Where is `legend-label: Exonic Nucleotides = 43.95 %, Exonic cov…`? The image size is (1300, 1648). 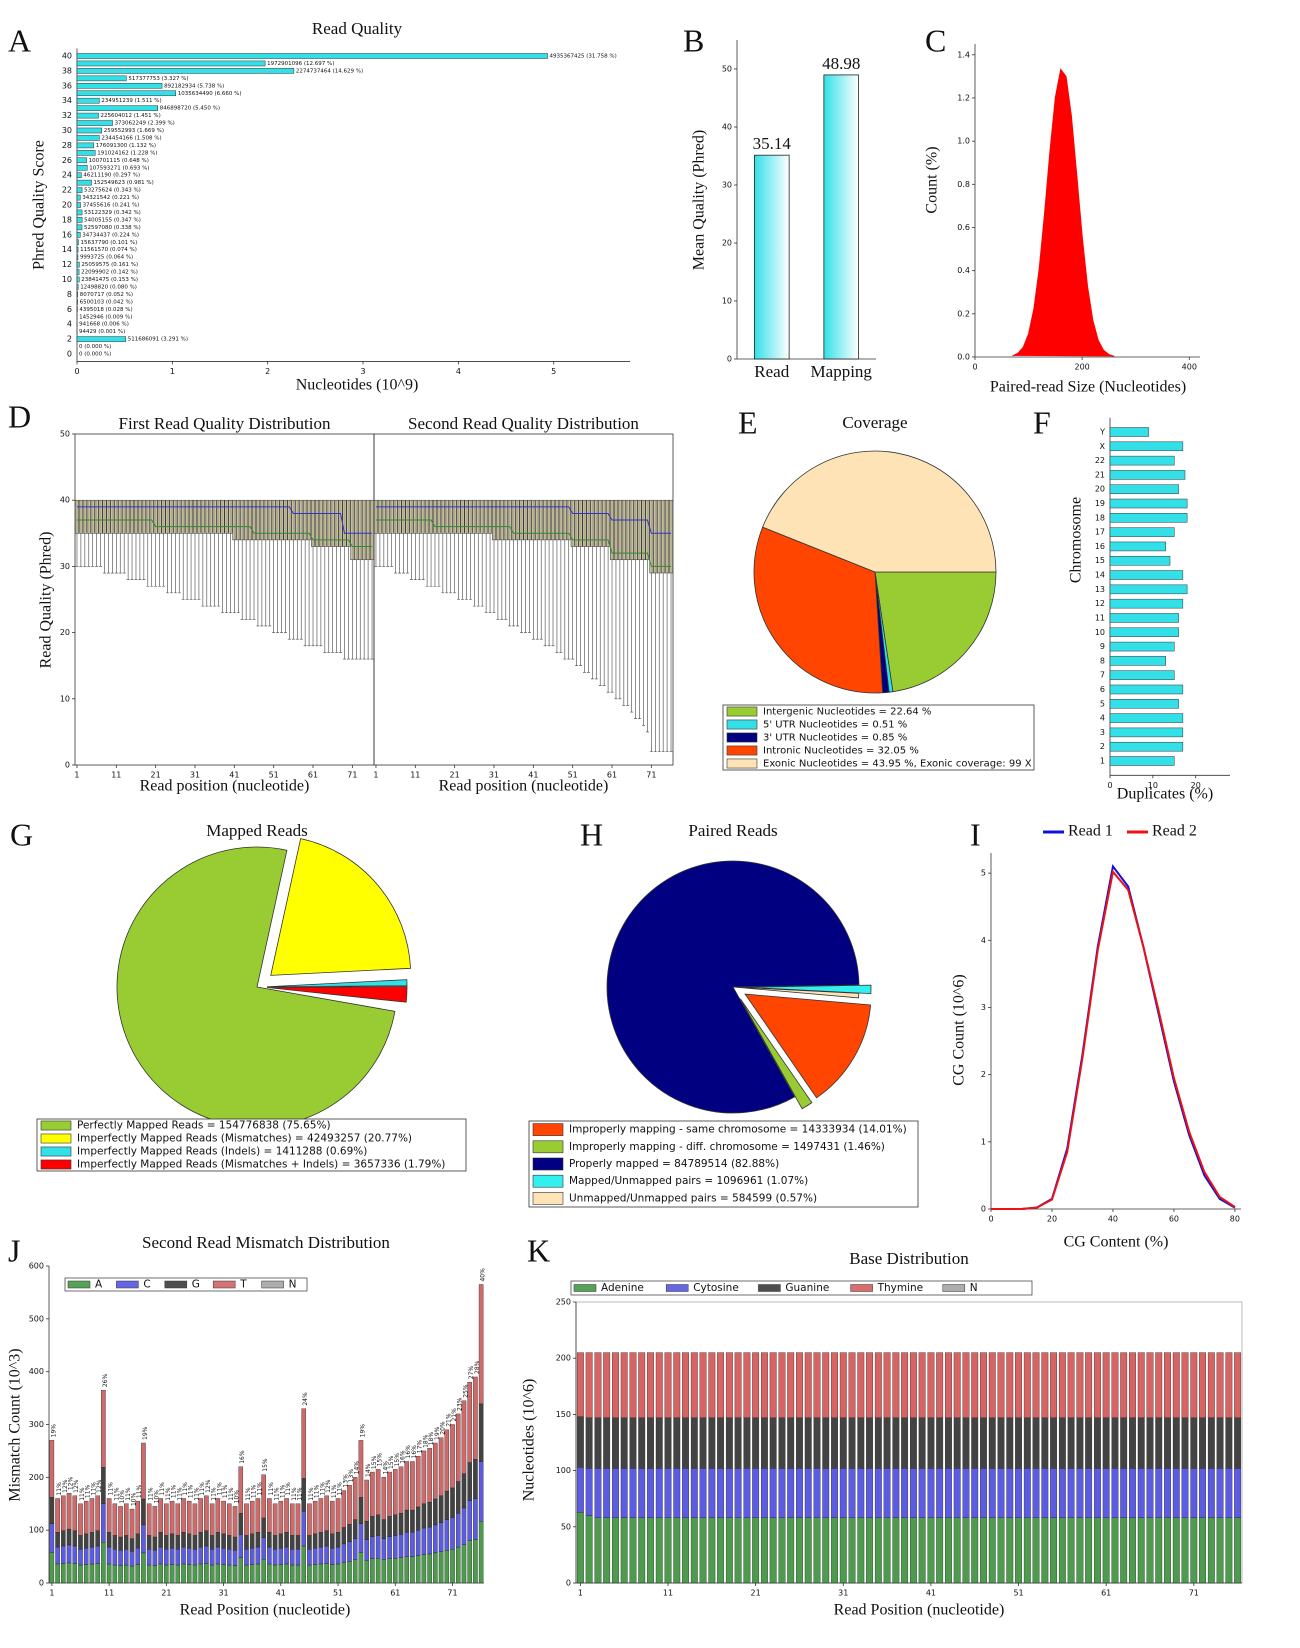
legend-label: Exonic Nucleotides = 43.95 %, Exonic cov… is located at coordinates (897, 764).